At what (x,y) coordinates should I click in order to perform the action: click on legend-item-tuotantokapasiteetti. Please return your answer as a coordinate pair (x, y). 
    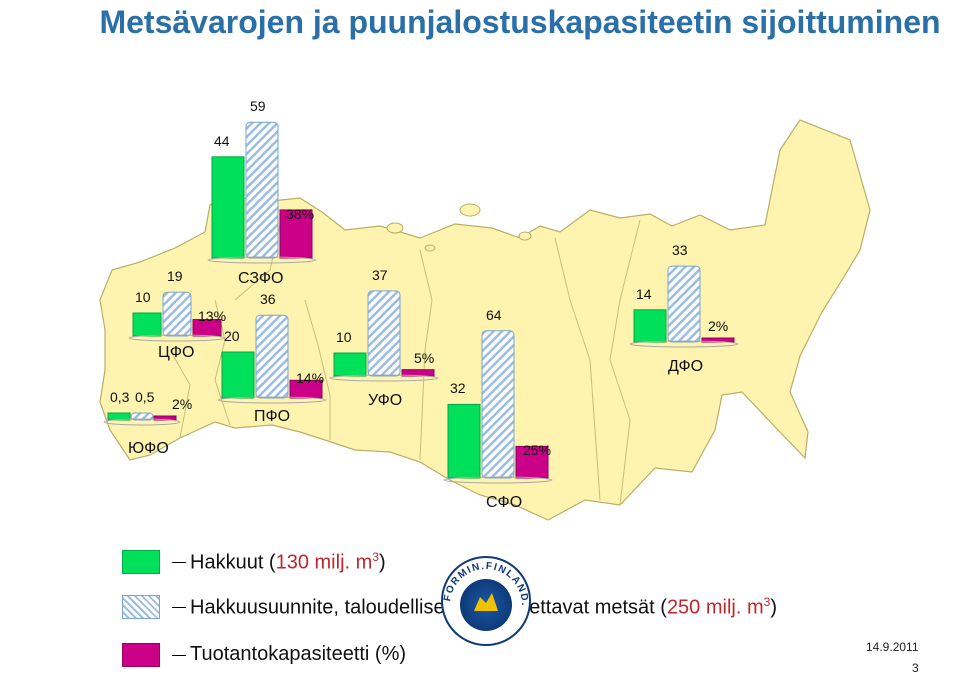
    Looking at the image, I should click on (141, 655).